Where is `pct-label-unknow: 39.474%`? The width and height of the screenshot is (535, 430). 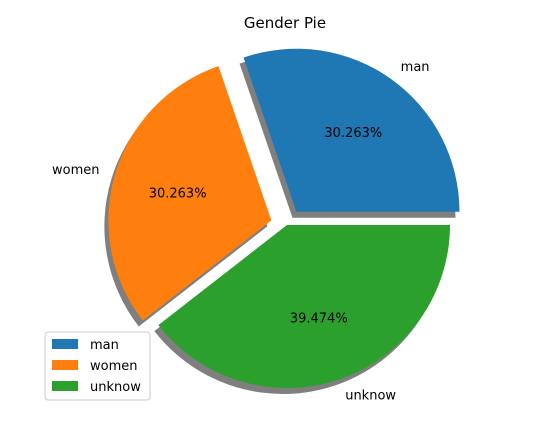 pct-label-unknow: 39.474% is located at coordinates (319, 319).